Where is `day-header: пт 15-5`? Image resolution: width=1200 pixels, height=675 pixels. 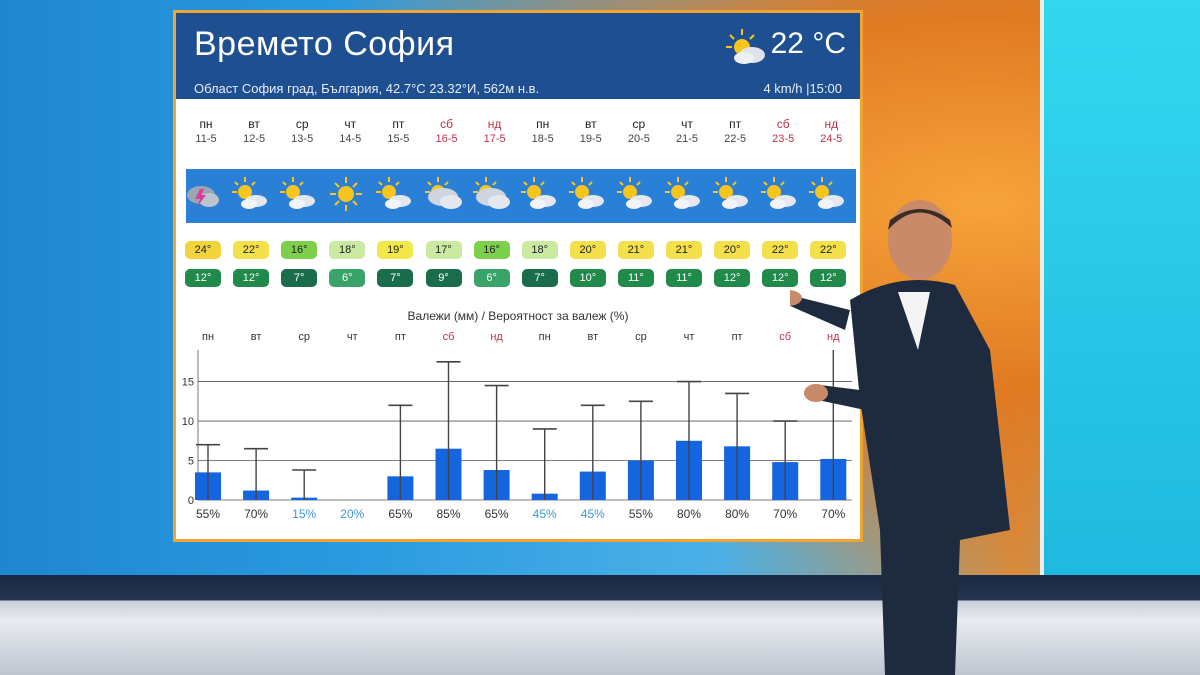 day-header: пт 15-5 is located at coordinates (398, 131).